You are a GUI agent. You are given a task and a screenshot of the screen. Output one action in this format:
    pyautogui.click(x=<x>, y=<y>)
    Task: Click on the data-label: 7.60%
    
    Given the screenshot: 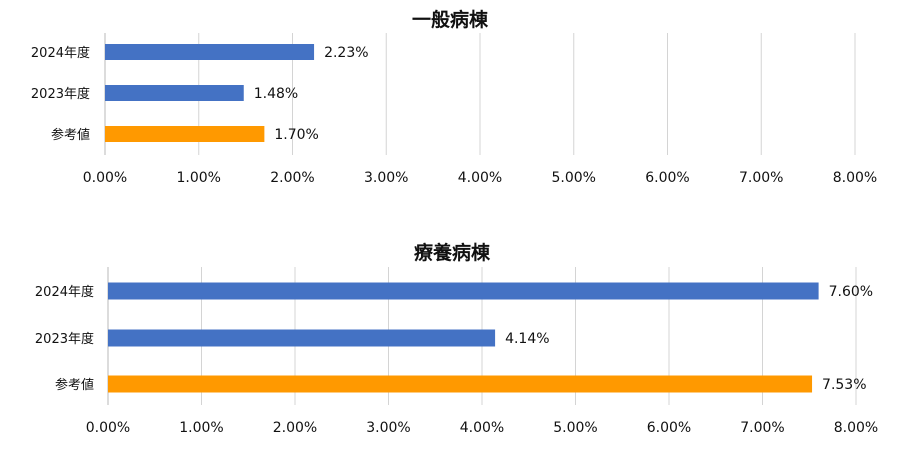 What is the action you would take?
    pyautogui.click(x=851, y=292)
    